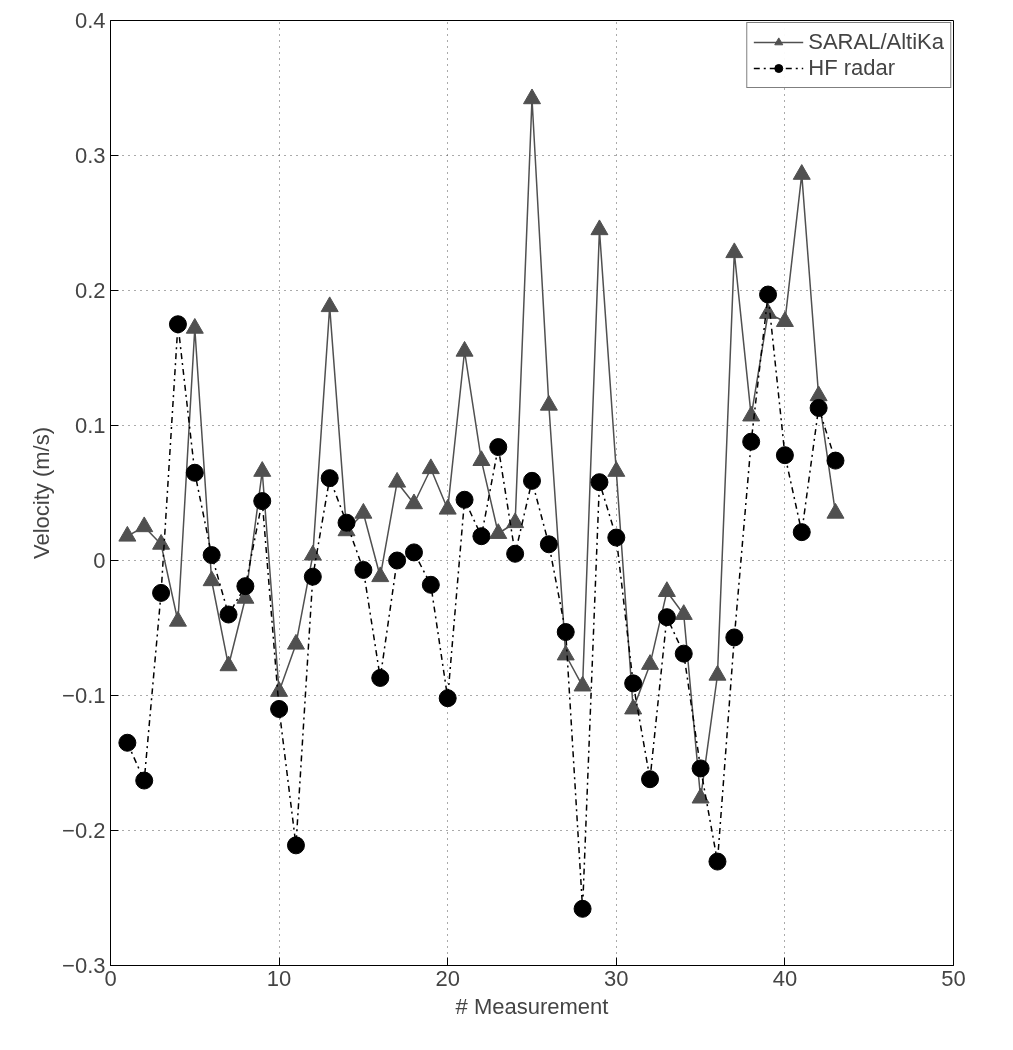 This screenshot has height=1050, width=1013. Describe the element at coordinates (876, 42) in the screenshot. I see `legend-label: SARAL/AltiKa` at that location.